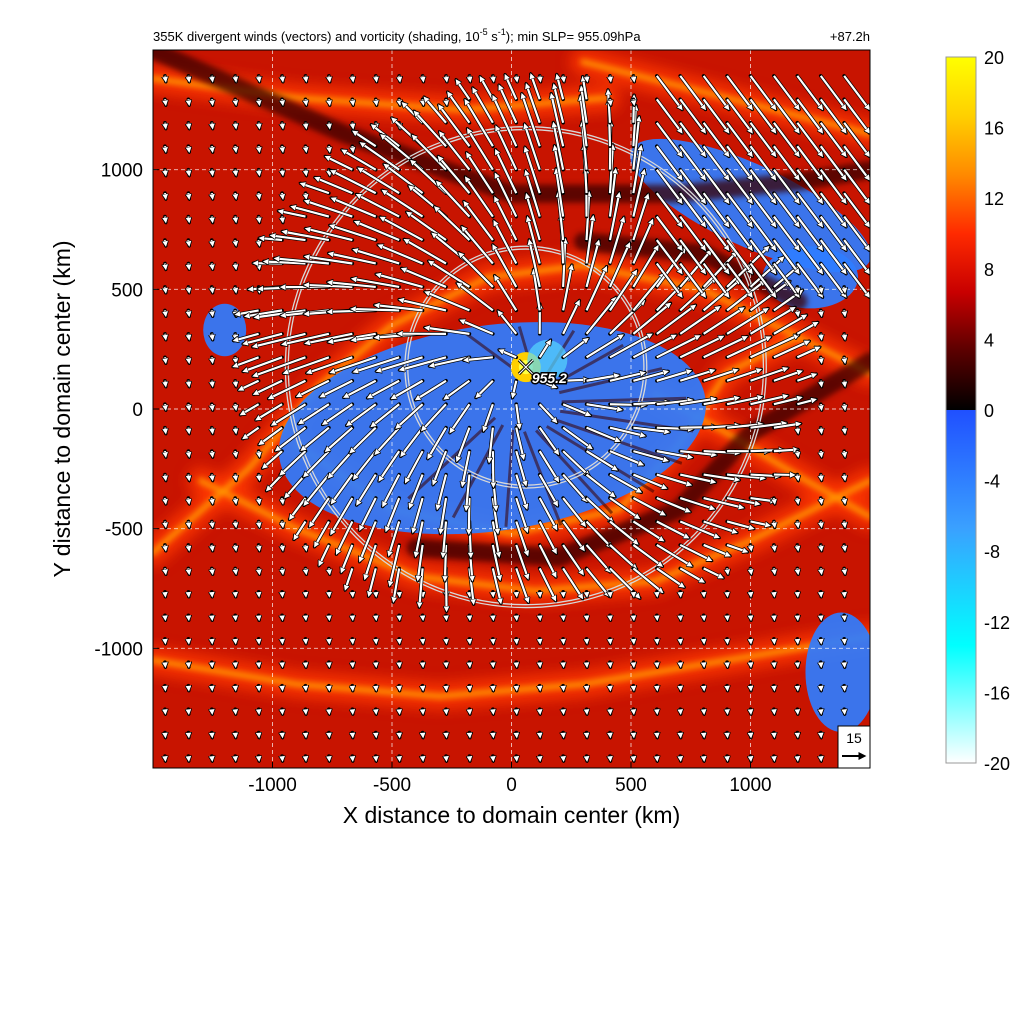 The height and width of the screenshot is (1024, 1024). I want to click on colorbar-tick-label: 16, so click(994, 129).